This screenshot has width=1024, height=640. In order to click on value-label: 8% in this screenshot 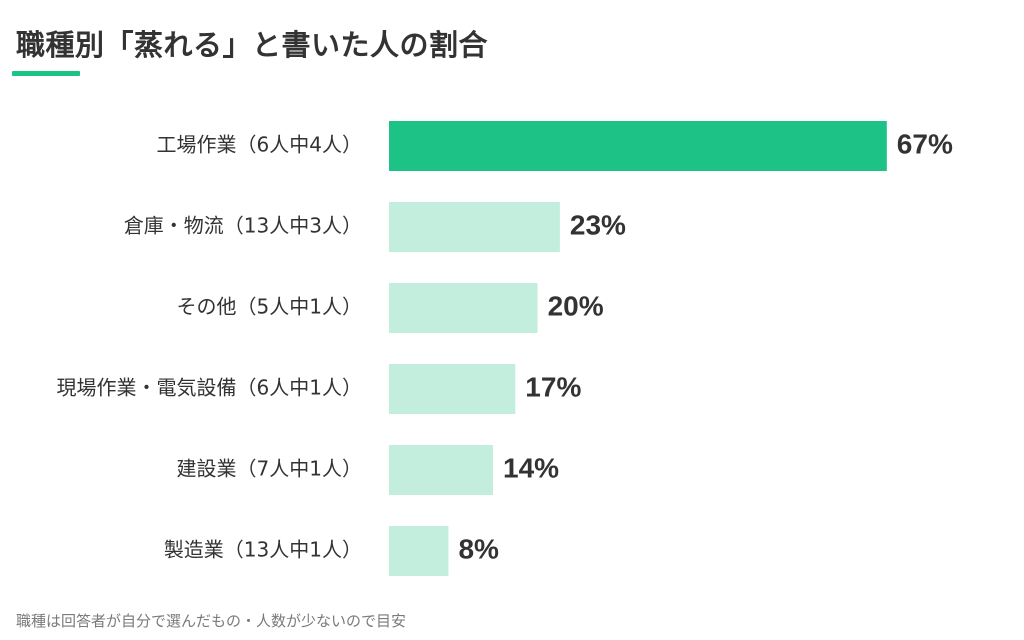, I will do `click(478, 548)`.